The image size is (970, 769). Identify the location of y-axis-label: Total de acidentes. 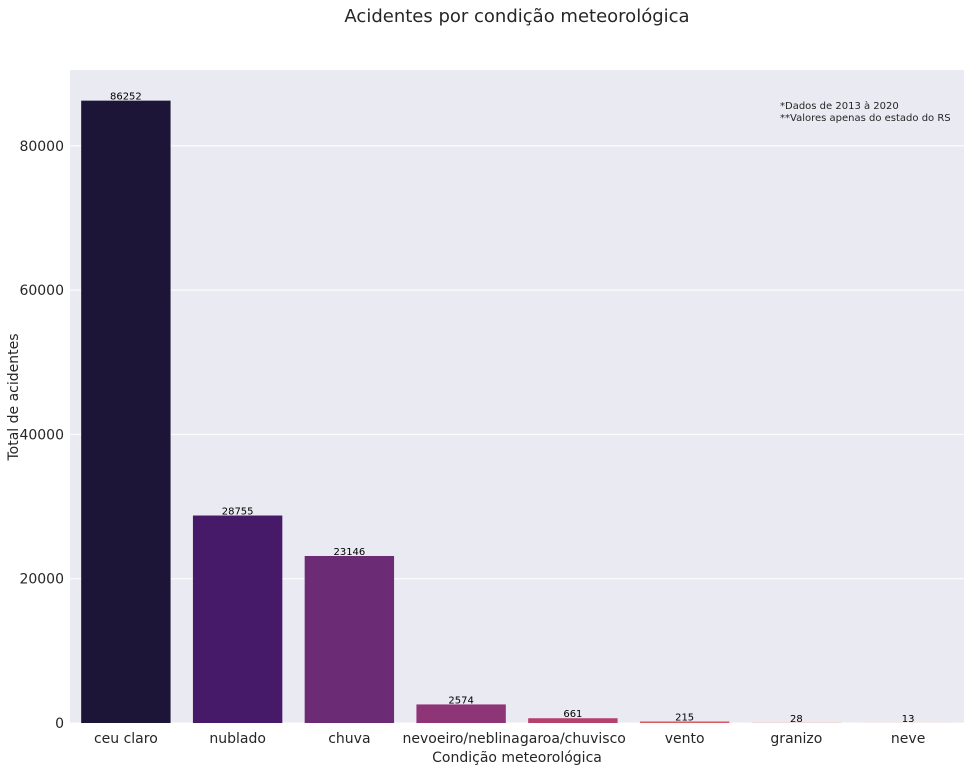
(14, 397).